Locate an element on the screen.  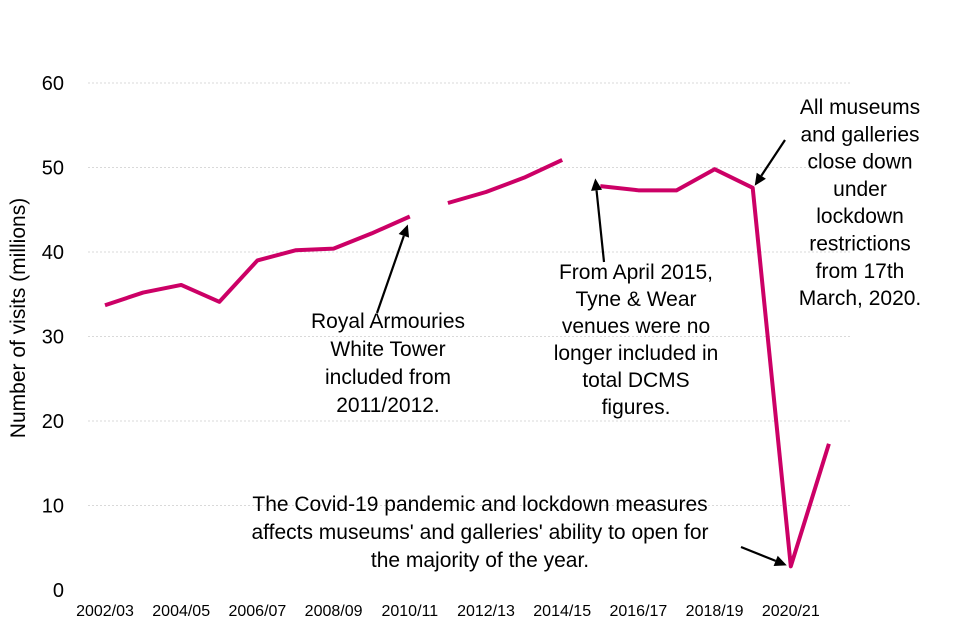
x-tick-label: 2020/21 is located at coordinates (791, 611).